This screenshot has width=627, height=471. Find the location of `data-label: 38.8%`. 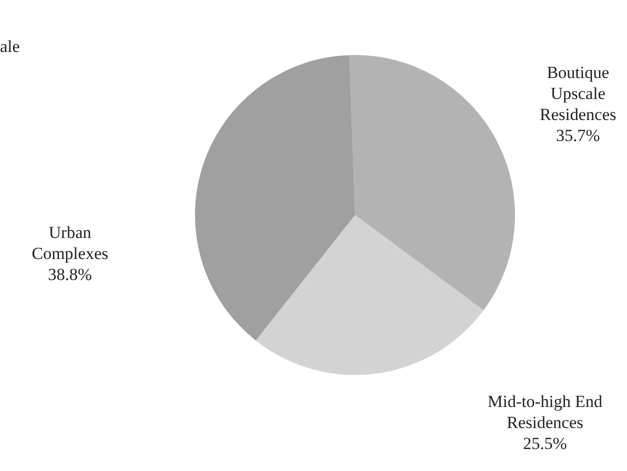

data-label: 38.8% is located at coordinates (70, 274).